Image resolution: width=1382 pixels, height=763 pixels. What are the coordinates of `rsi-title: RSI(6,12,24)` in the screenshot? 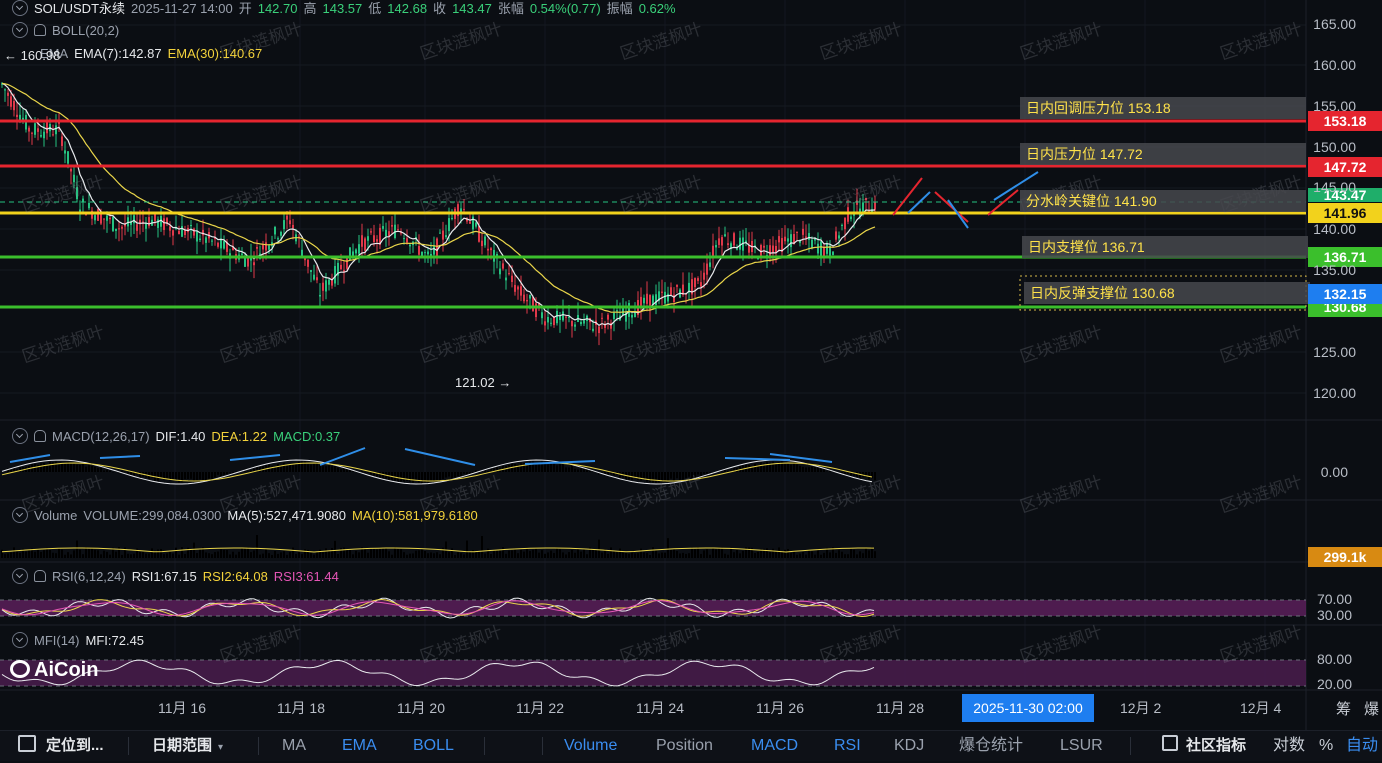 It's located at (89, 576).